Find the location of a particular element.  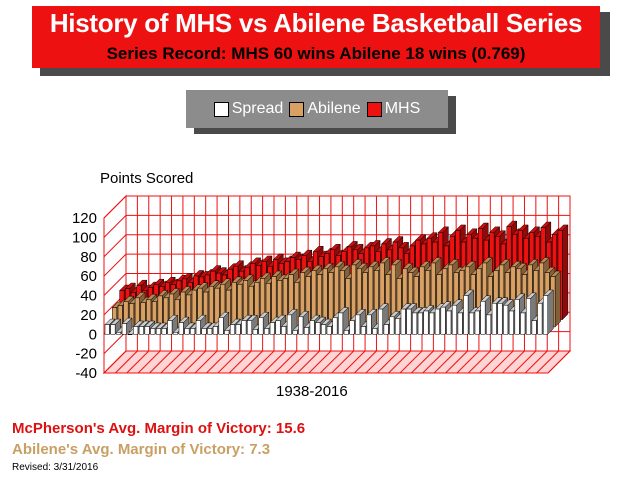

legend-swatch-abilene is located at coordinates (297, 109).